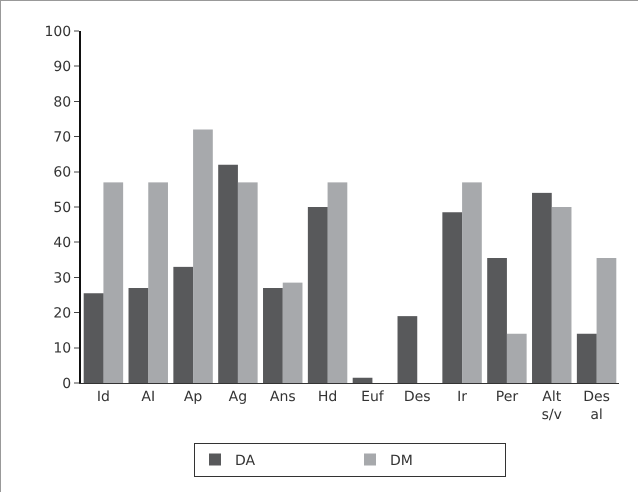  I want to click on x-tick-label: Alt s/v, so click(552, 405).